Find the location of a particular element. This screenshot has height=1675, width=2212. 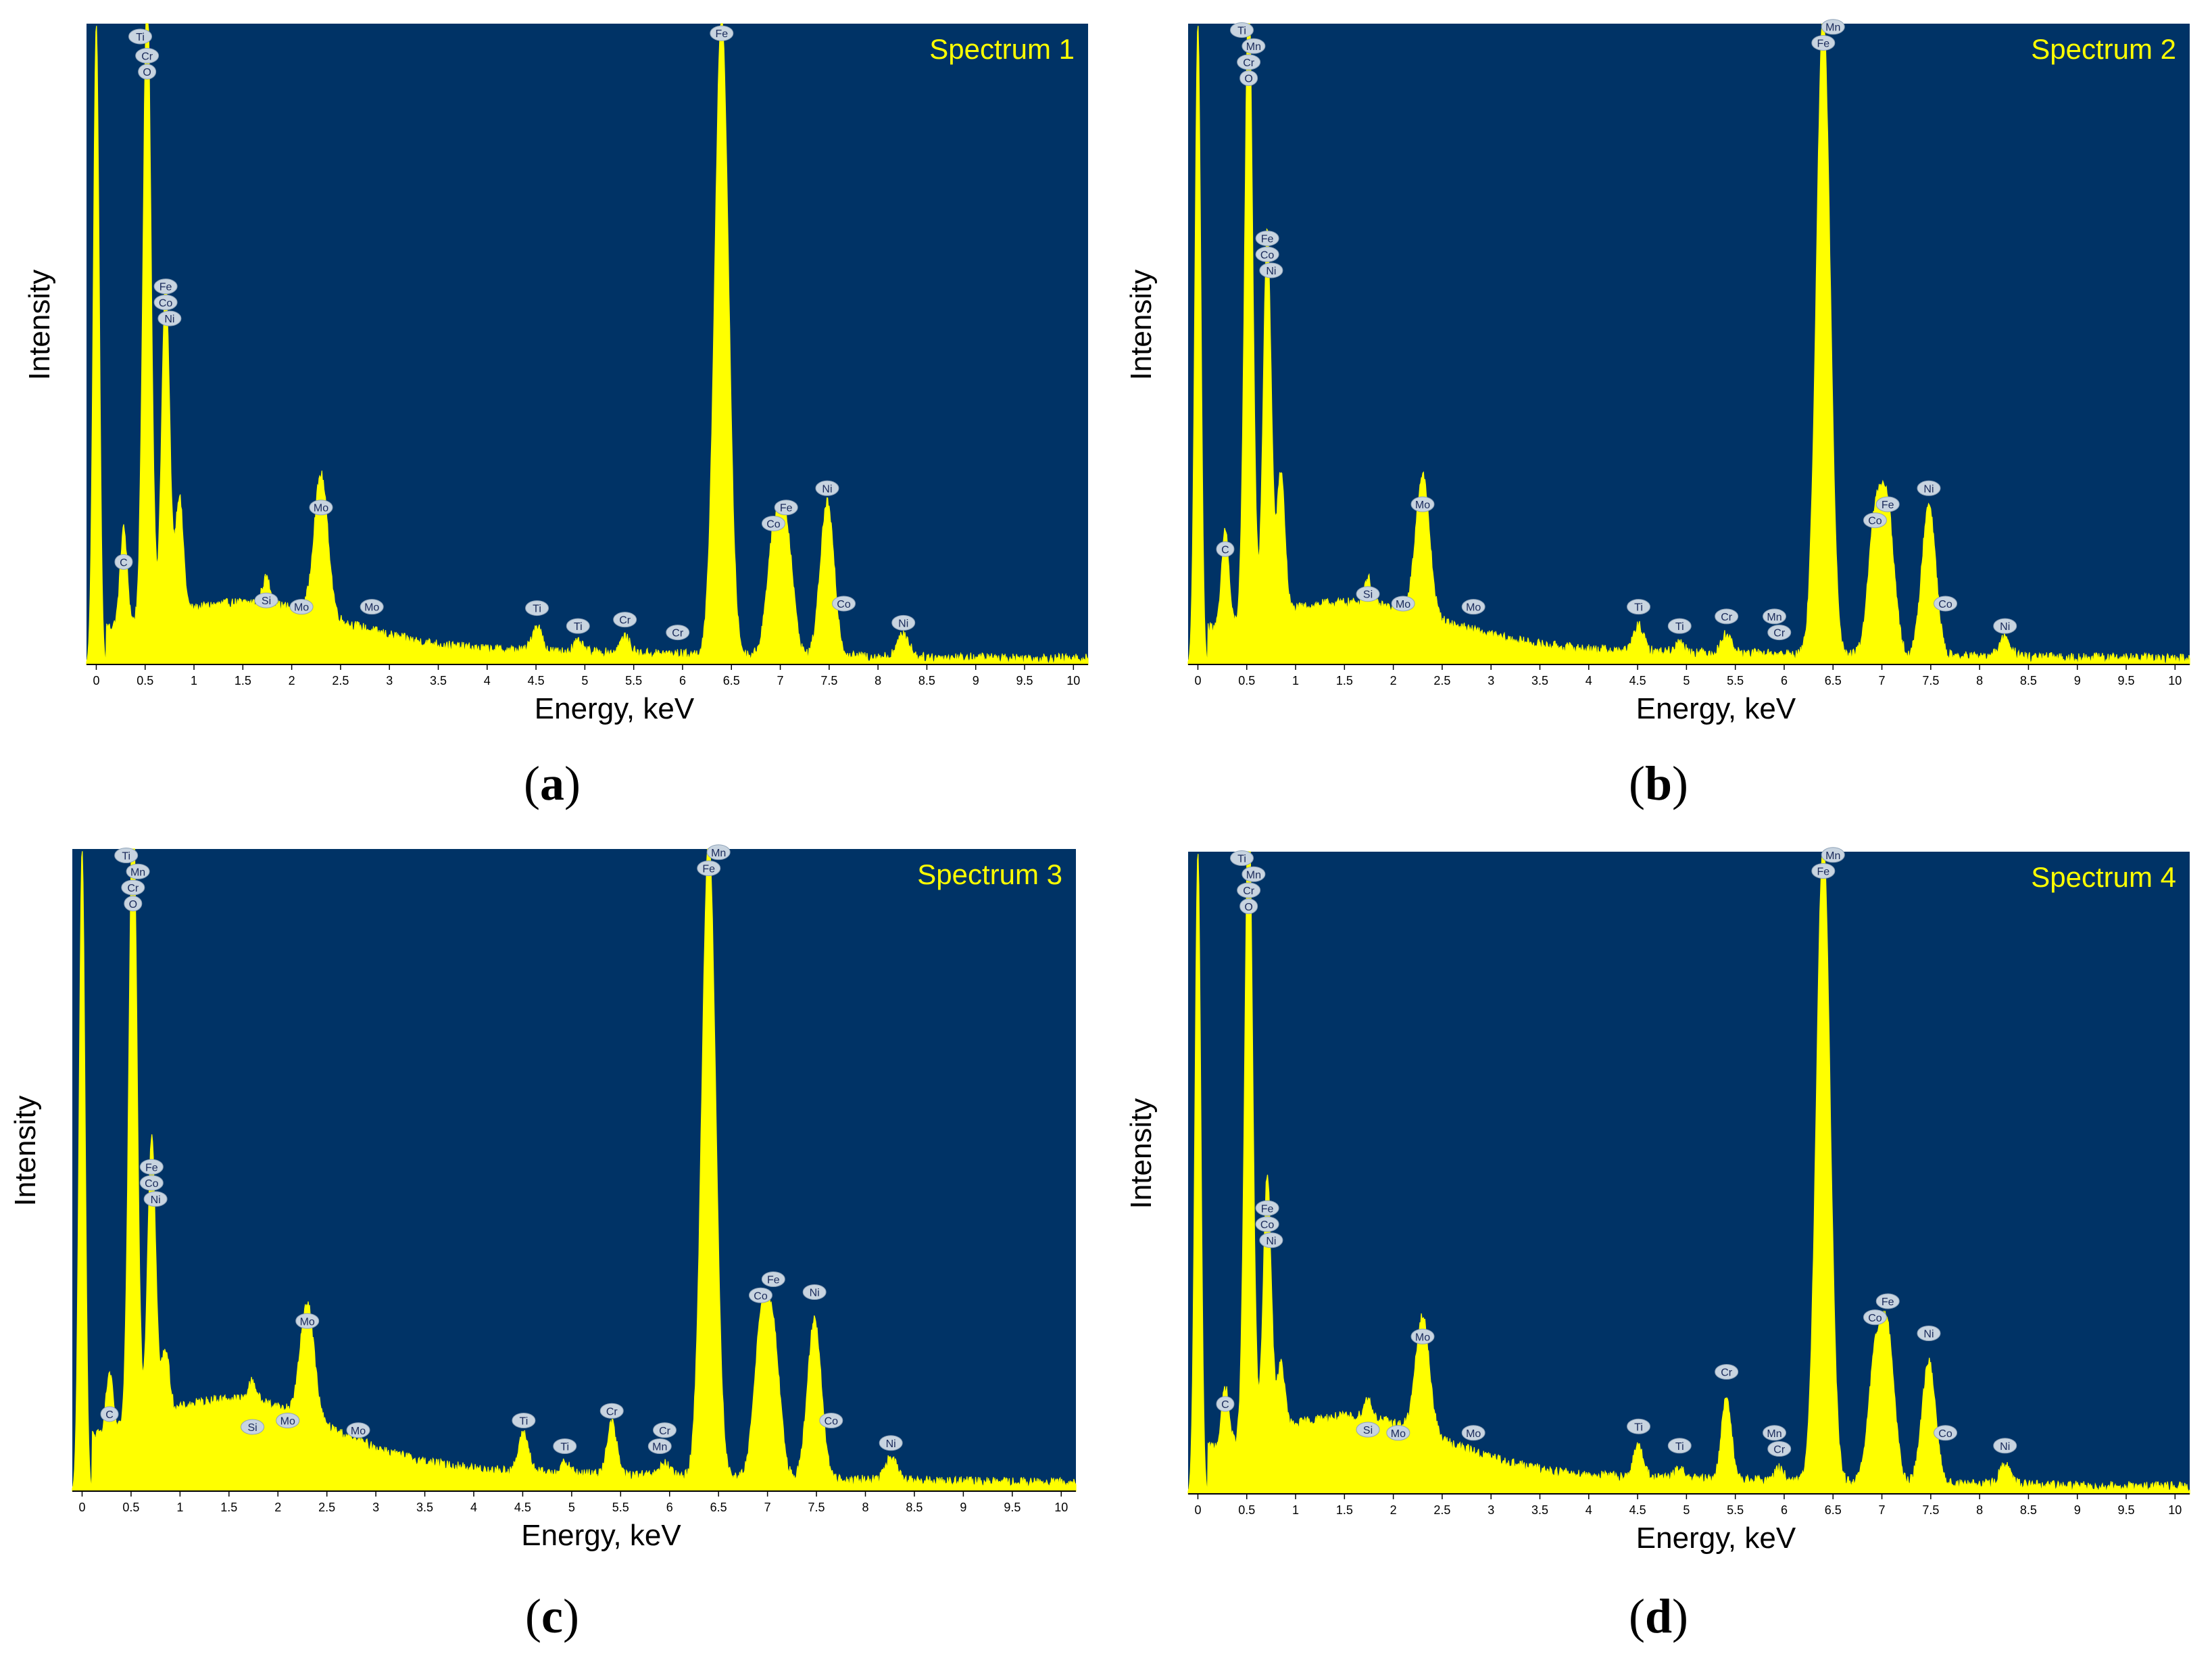

element-label: Si is located at coordinates (1368, 594).